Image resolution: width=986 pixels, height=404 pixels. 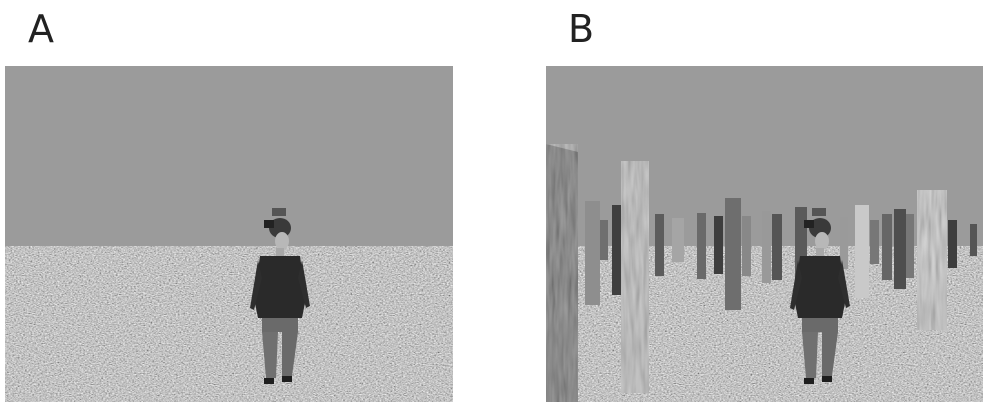 What do you see at coordinates (581, 29) in the screenshot?
I see `panel-label: B` at bounding box center [581, 29].